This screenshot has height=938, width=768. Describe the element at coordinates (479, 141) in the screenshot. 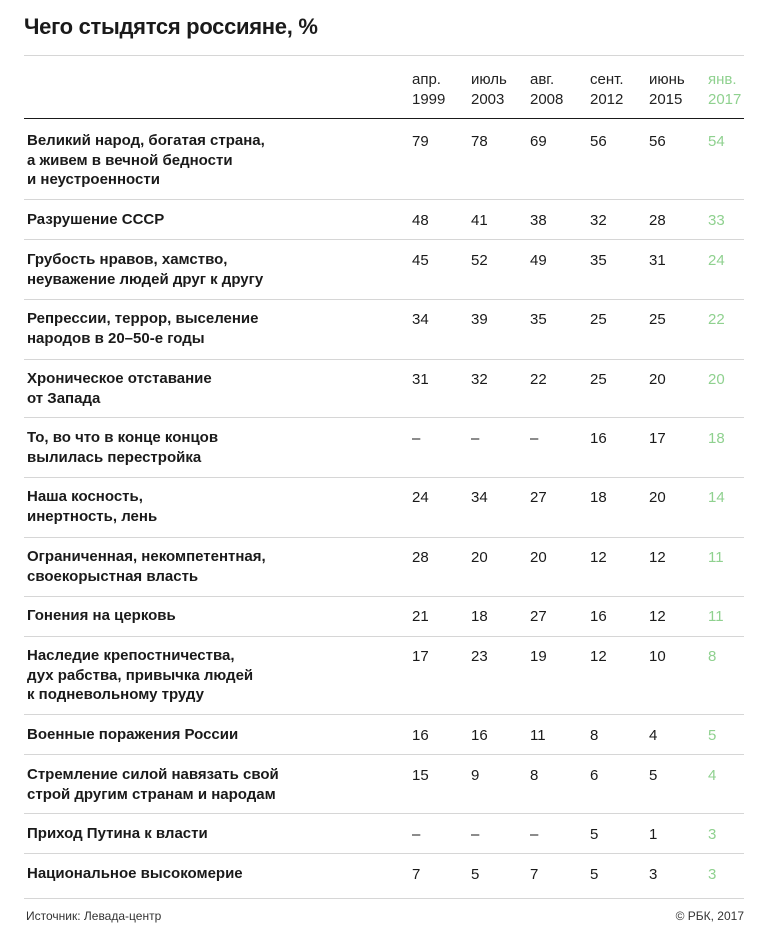

I see `table-cell: 78` at that location.